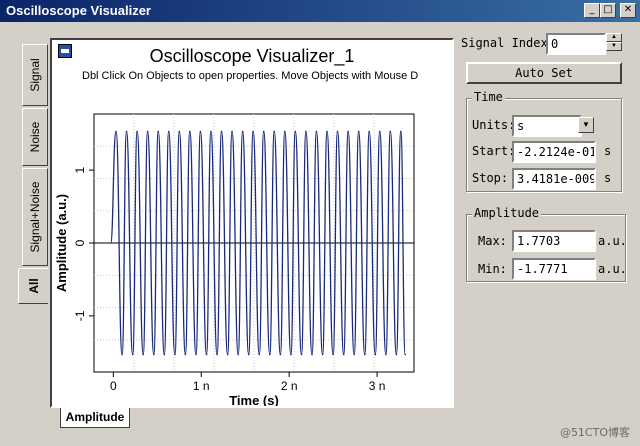  Describe the element at coordinates (554, 269) in the screenshot. I see `min-field: -1.7771` at that location.